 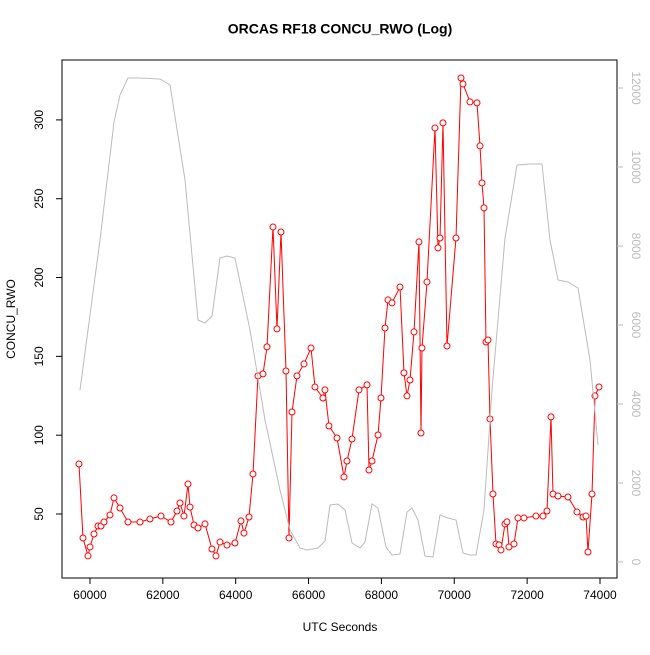 I want to click on y-tick-label: 200, so click(x=39, y=277).